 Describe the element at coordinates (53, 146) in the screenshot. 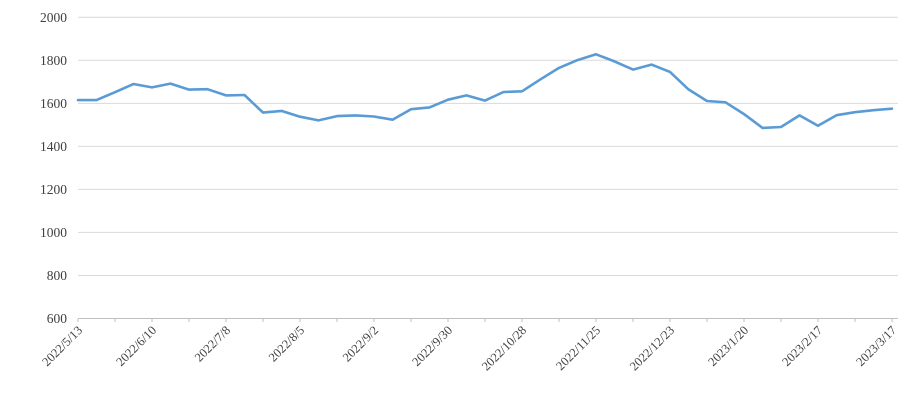

I see `y-axis-label: 1400` at that location.